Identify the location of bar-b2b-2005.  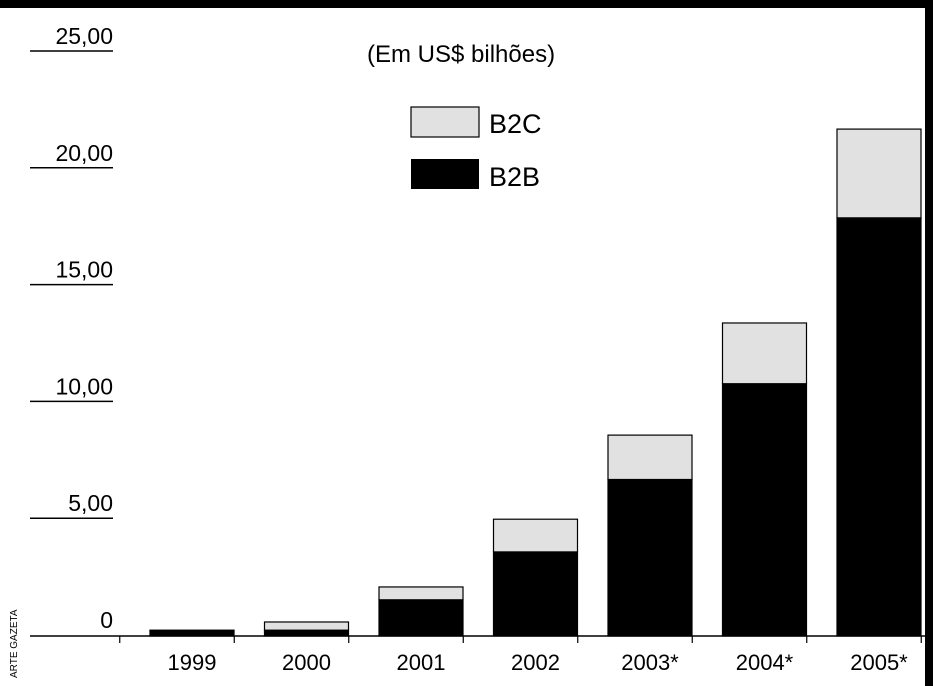
(879, 427).